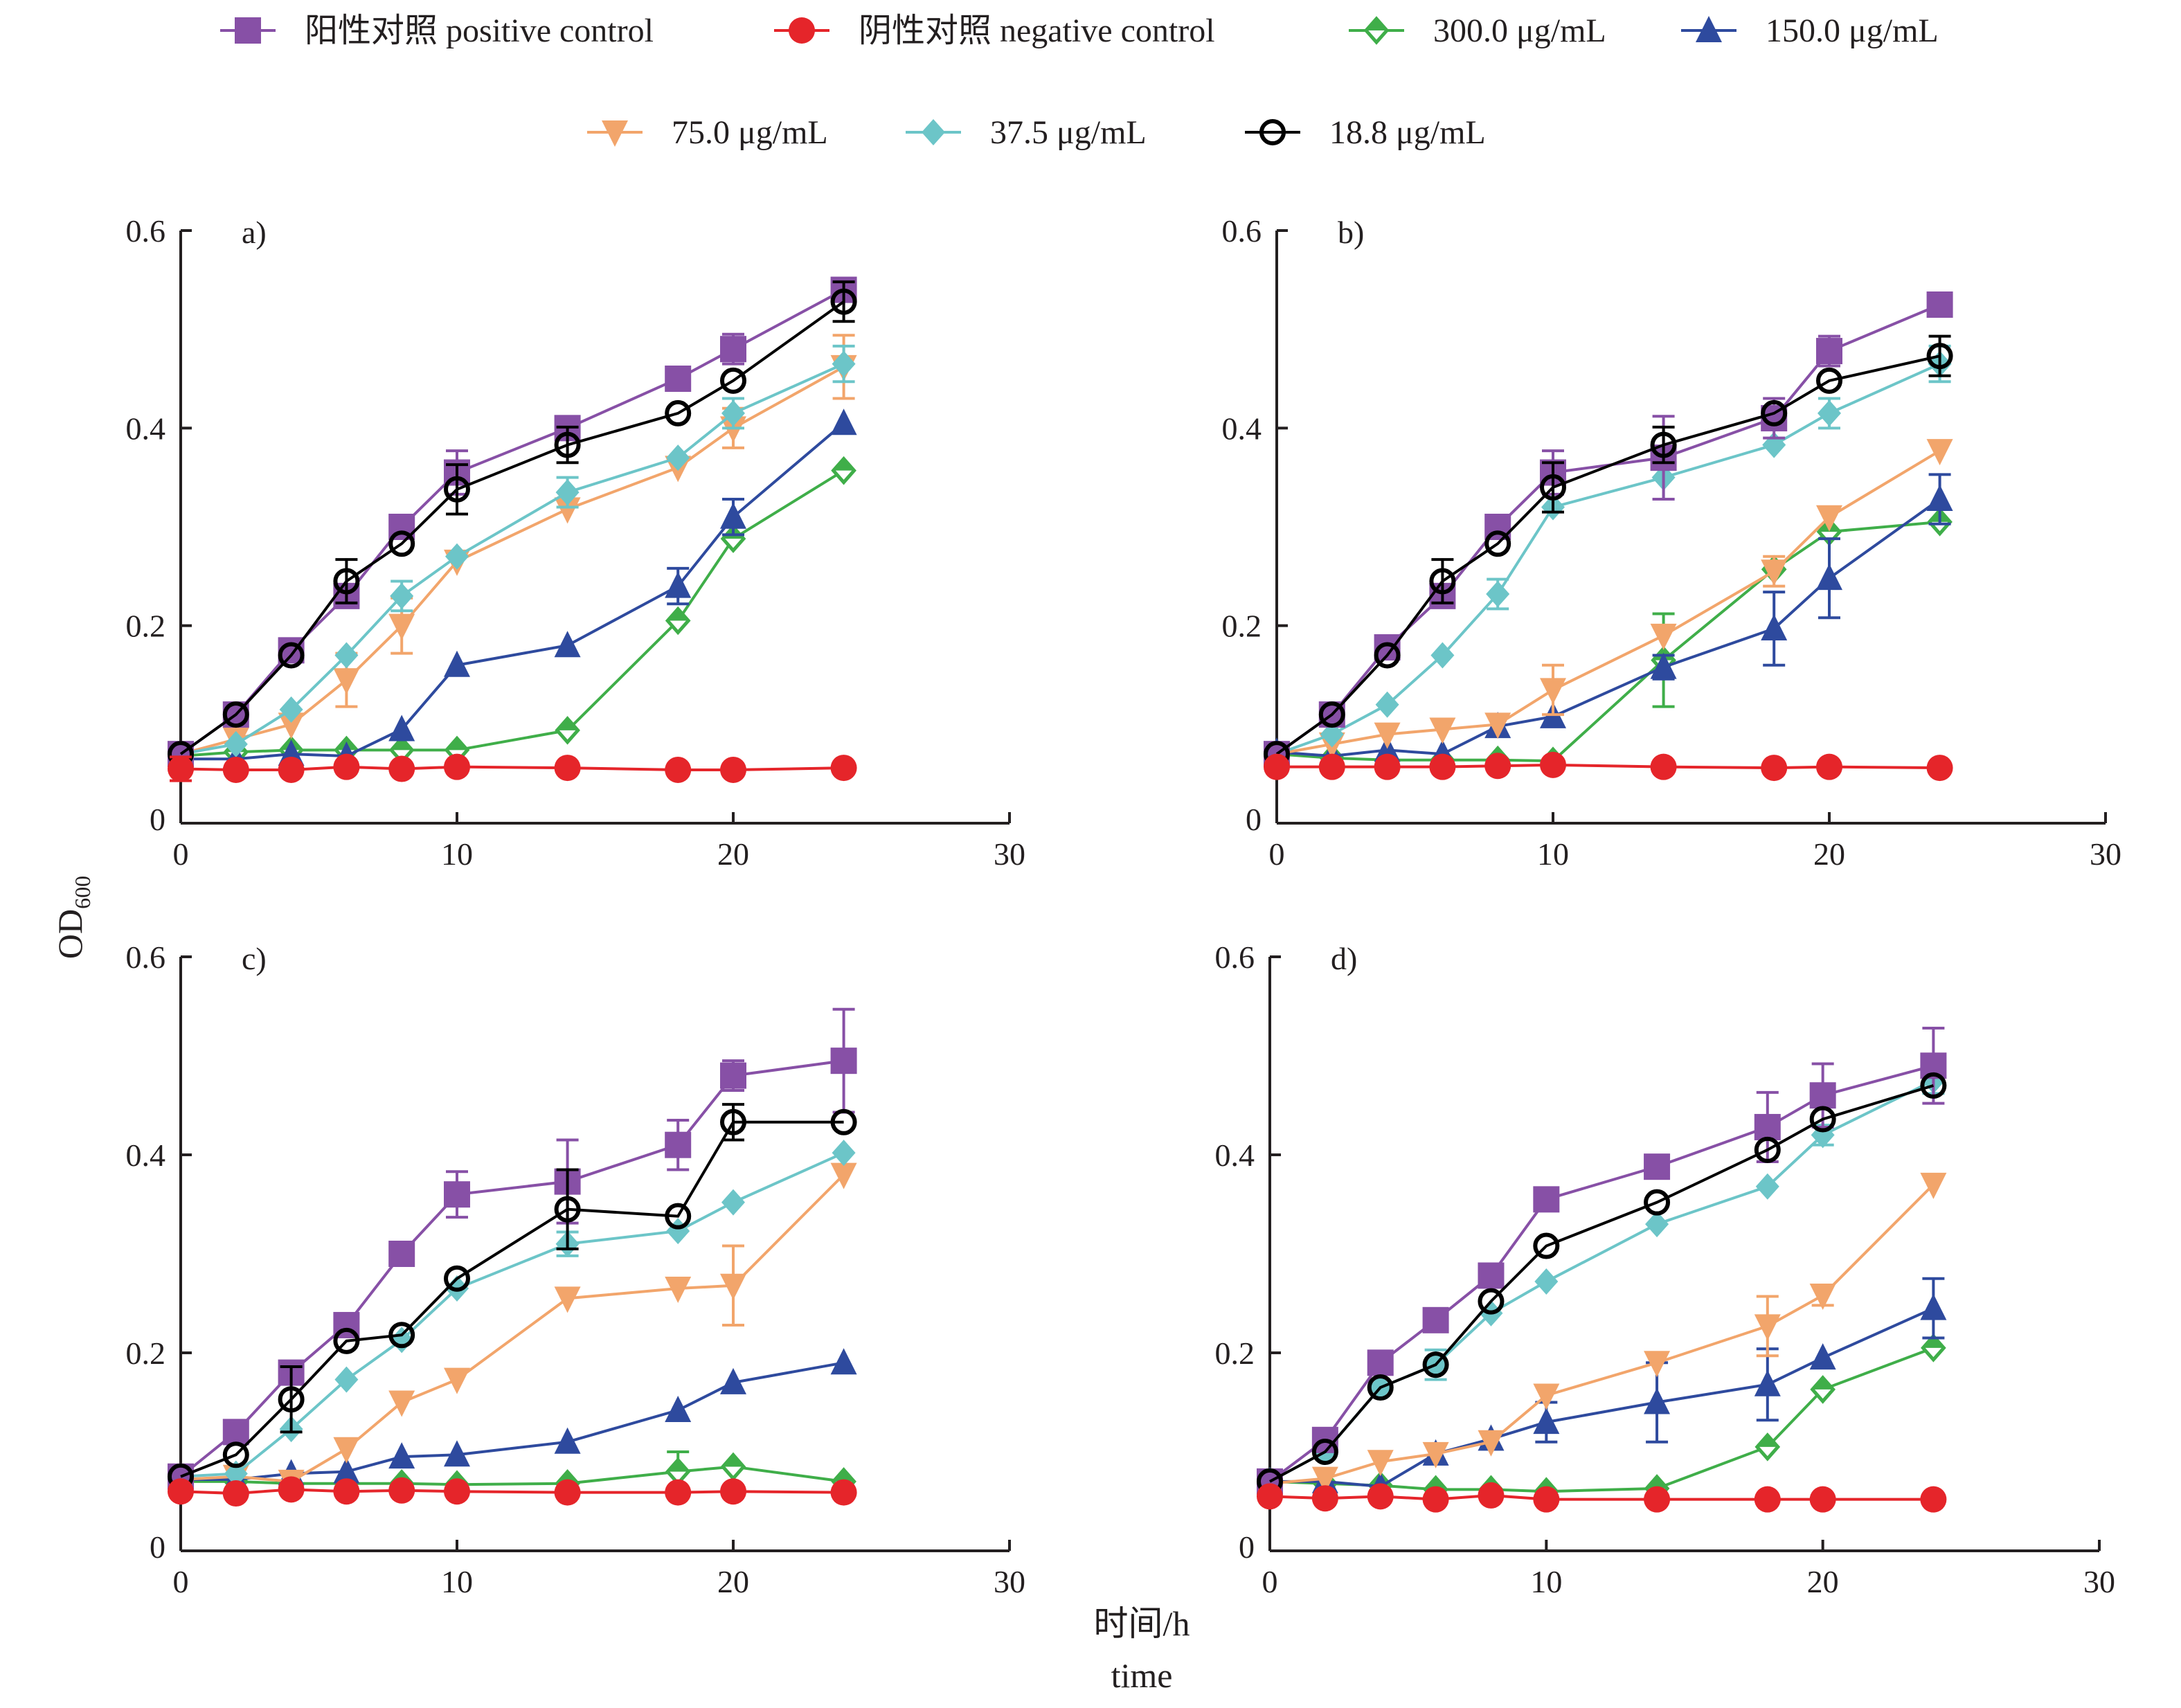  I want to click on error-bar, so click(292, 1399).